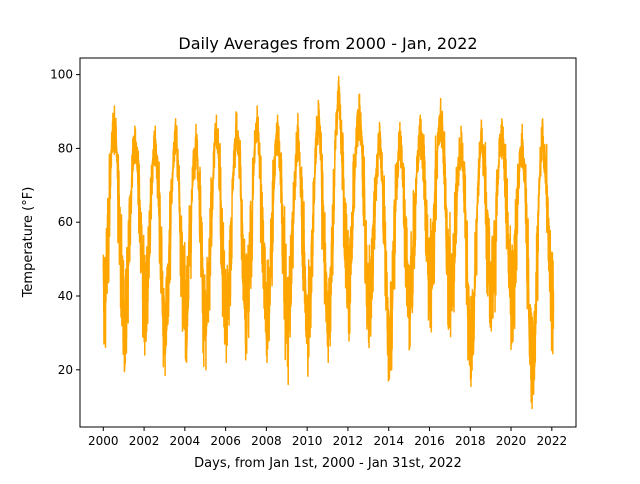 This screenshot has width=640, height=484. Describe the element at coordinates (65, 148) in the screenshot. I see `y-tick-label: 80` at that location.